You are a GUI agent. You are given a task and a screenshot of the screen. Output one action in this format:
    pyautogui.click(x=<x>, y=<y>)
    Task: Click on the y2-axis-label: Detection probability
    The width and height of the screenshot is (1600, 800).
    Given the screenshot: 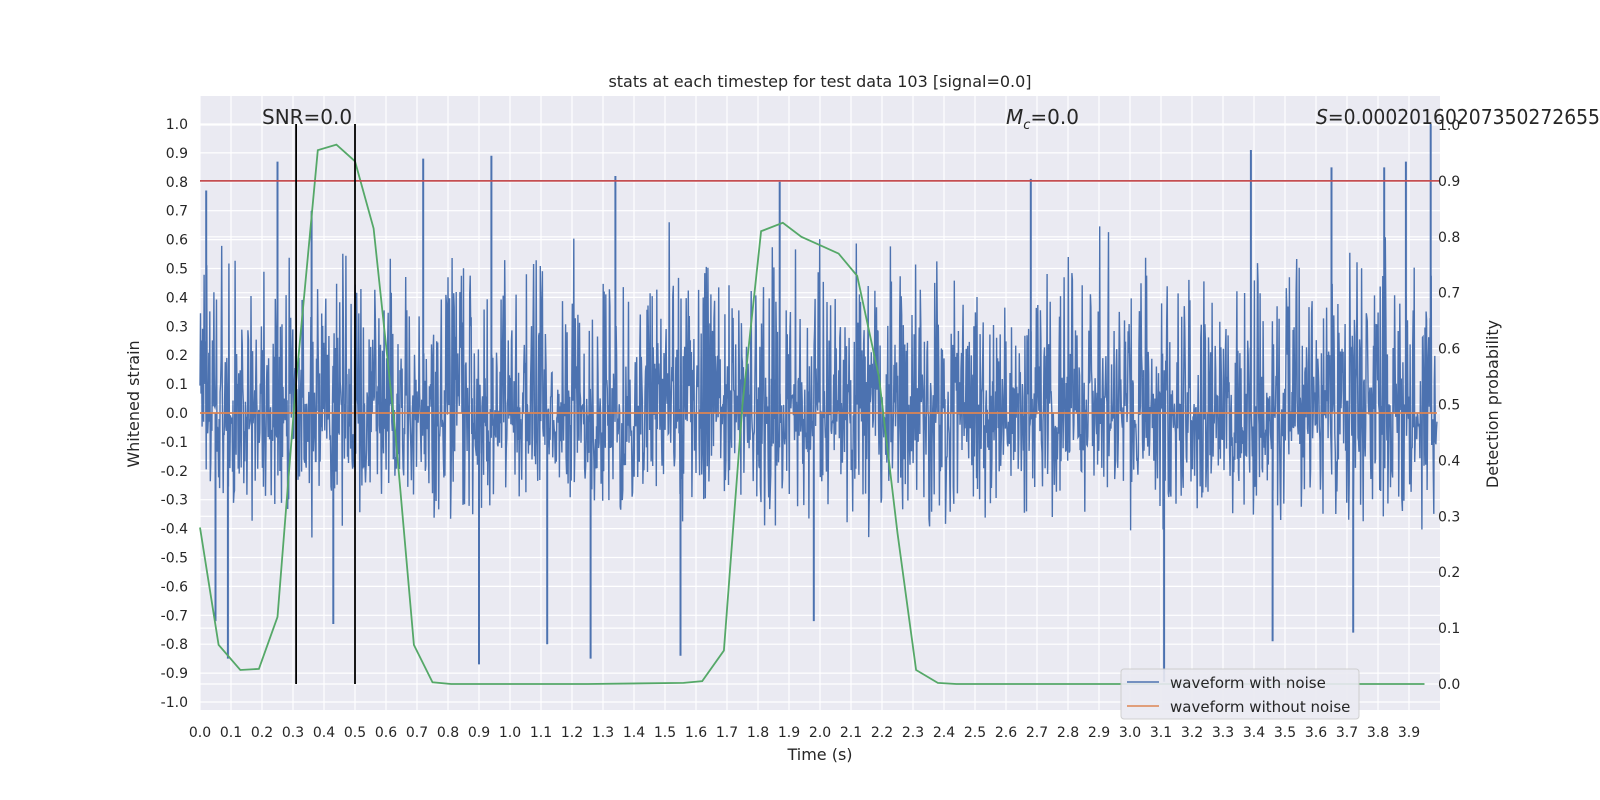 What is the action you would take?
    pyautogui.click(x=1492, y=404)
    